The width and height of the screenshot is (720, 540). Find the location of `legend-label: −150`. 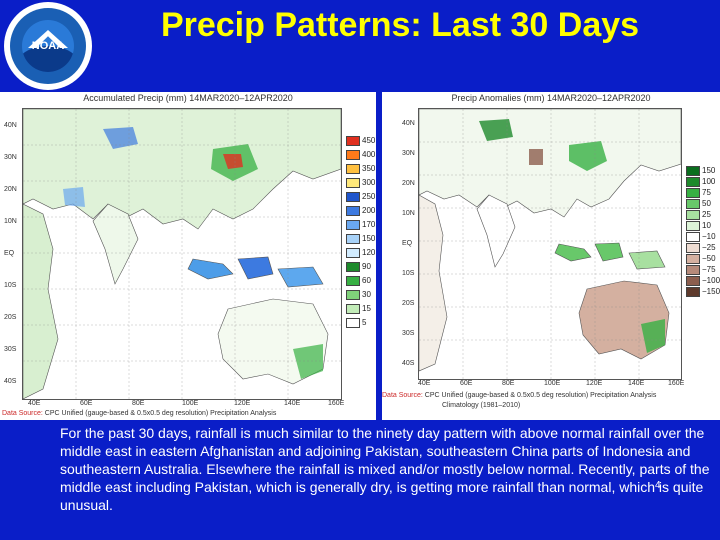

legend-label: −150 is located at coordinates (711, 291).